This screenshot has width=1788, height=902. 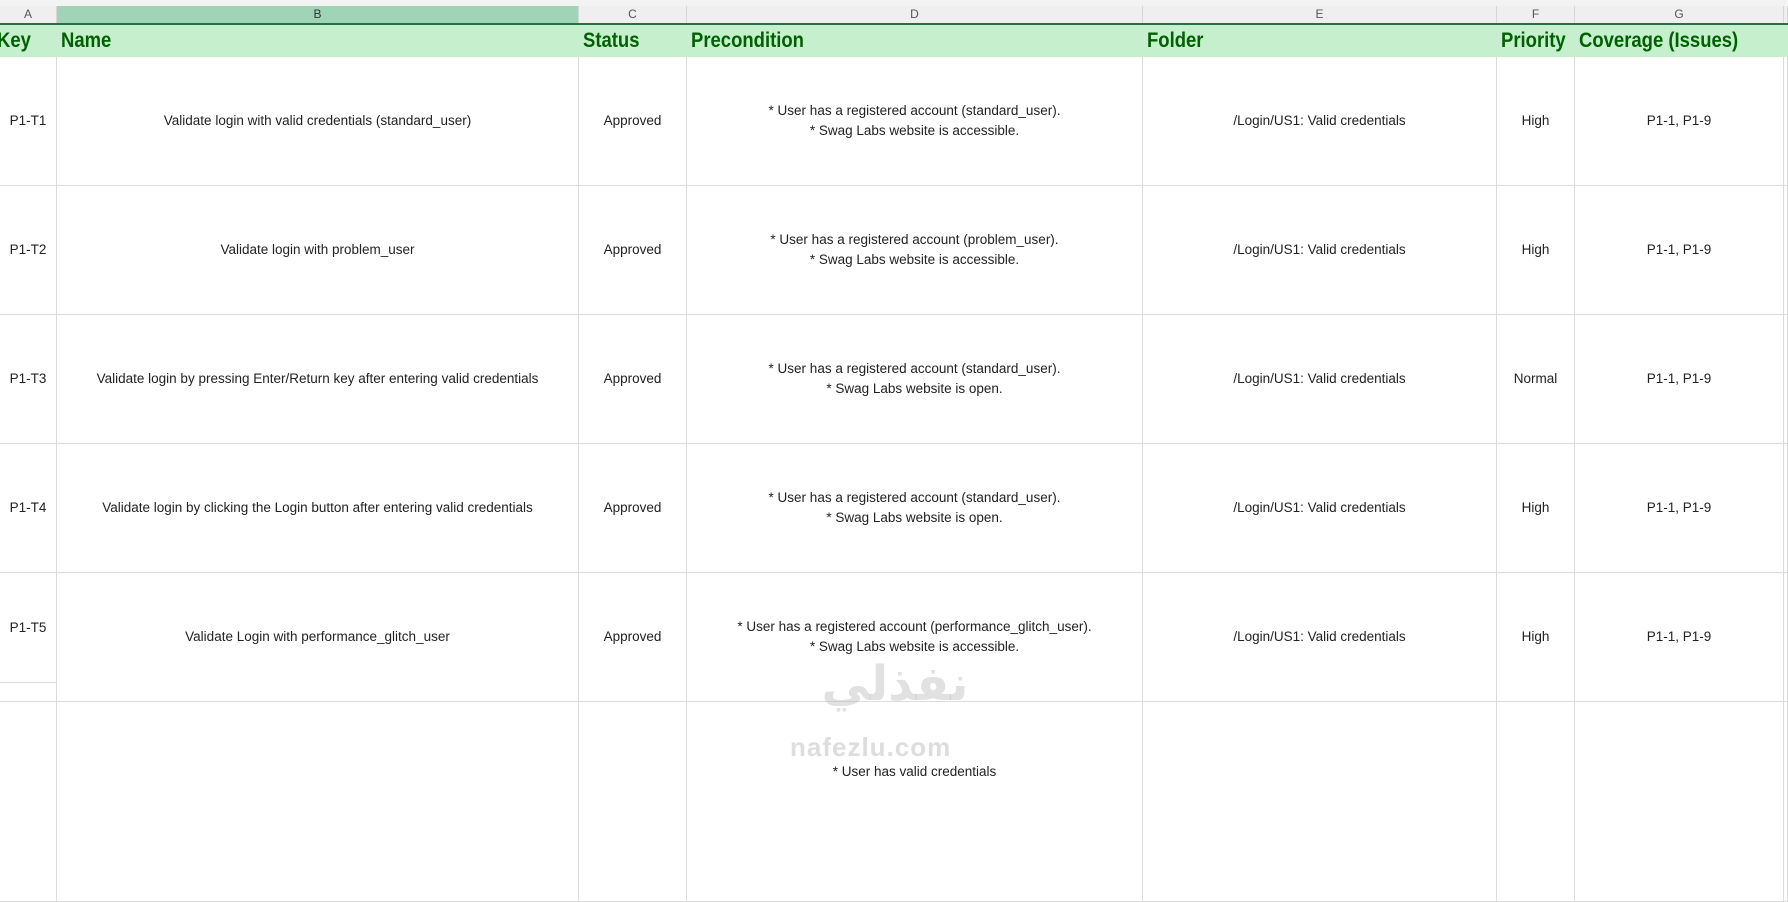 I want to click on header-coverage-issues: Coverage (Issues), so click(x=1659, y=40).